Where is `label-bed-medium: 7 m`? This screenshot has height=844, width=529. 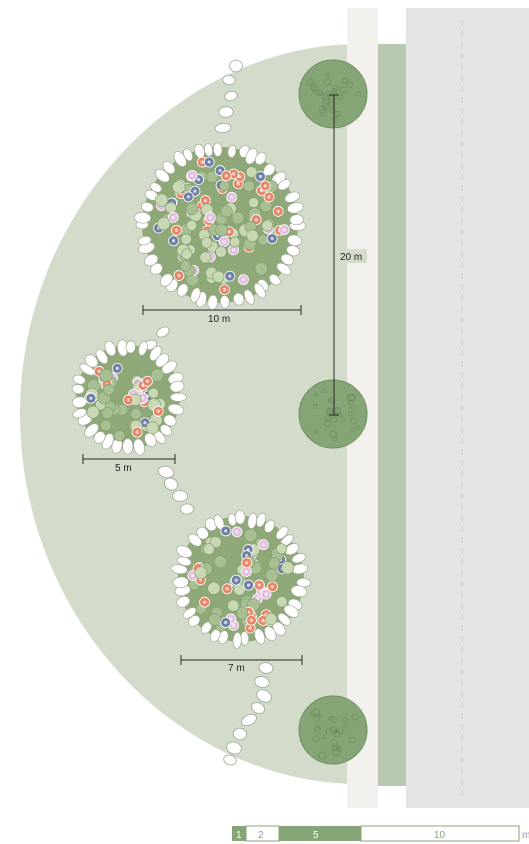 label-bed-medium: 7 m is located at coordinates (236, 668).